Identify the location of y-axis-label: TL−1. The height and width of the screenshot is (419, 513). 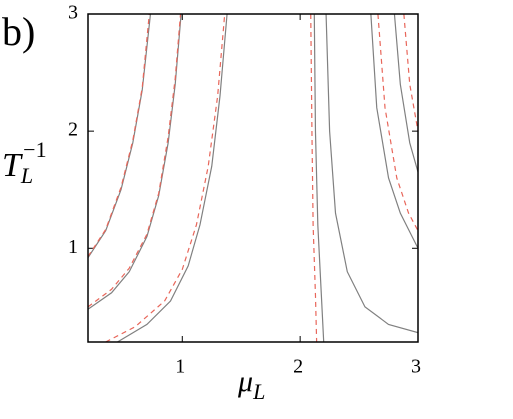
(24, 162).